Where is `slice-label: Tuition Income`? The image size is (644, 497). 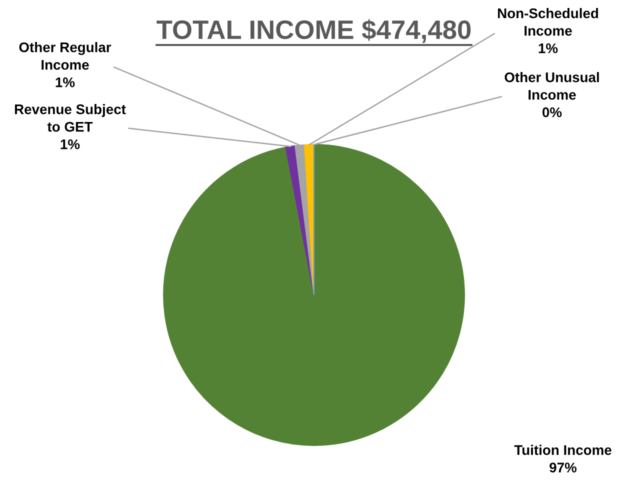 slice-label: Tuition Income is located at coordinates (563, 449).